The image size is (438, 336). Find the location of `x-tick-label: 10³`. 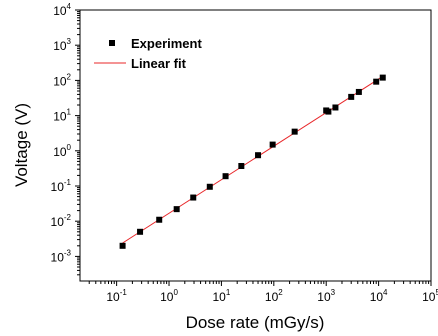

x-tick-label: 10³ is located at coordinates (326, 296).